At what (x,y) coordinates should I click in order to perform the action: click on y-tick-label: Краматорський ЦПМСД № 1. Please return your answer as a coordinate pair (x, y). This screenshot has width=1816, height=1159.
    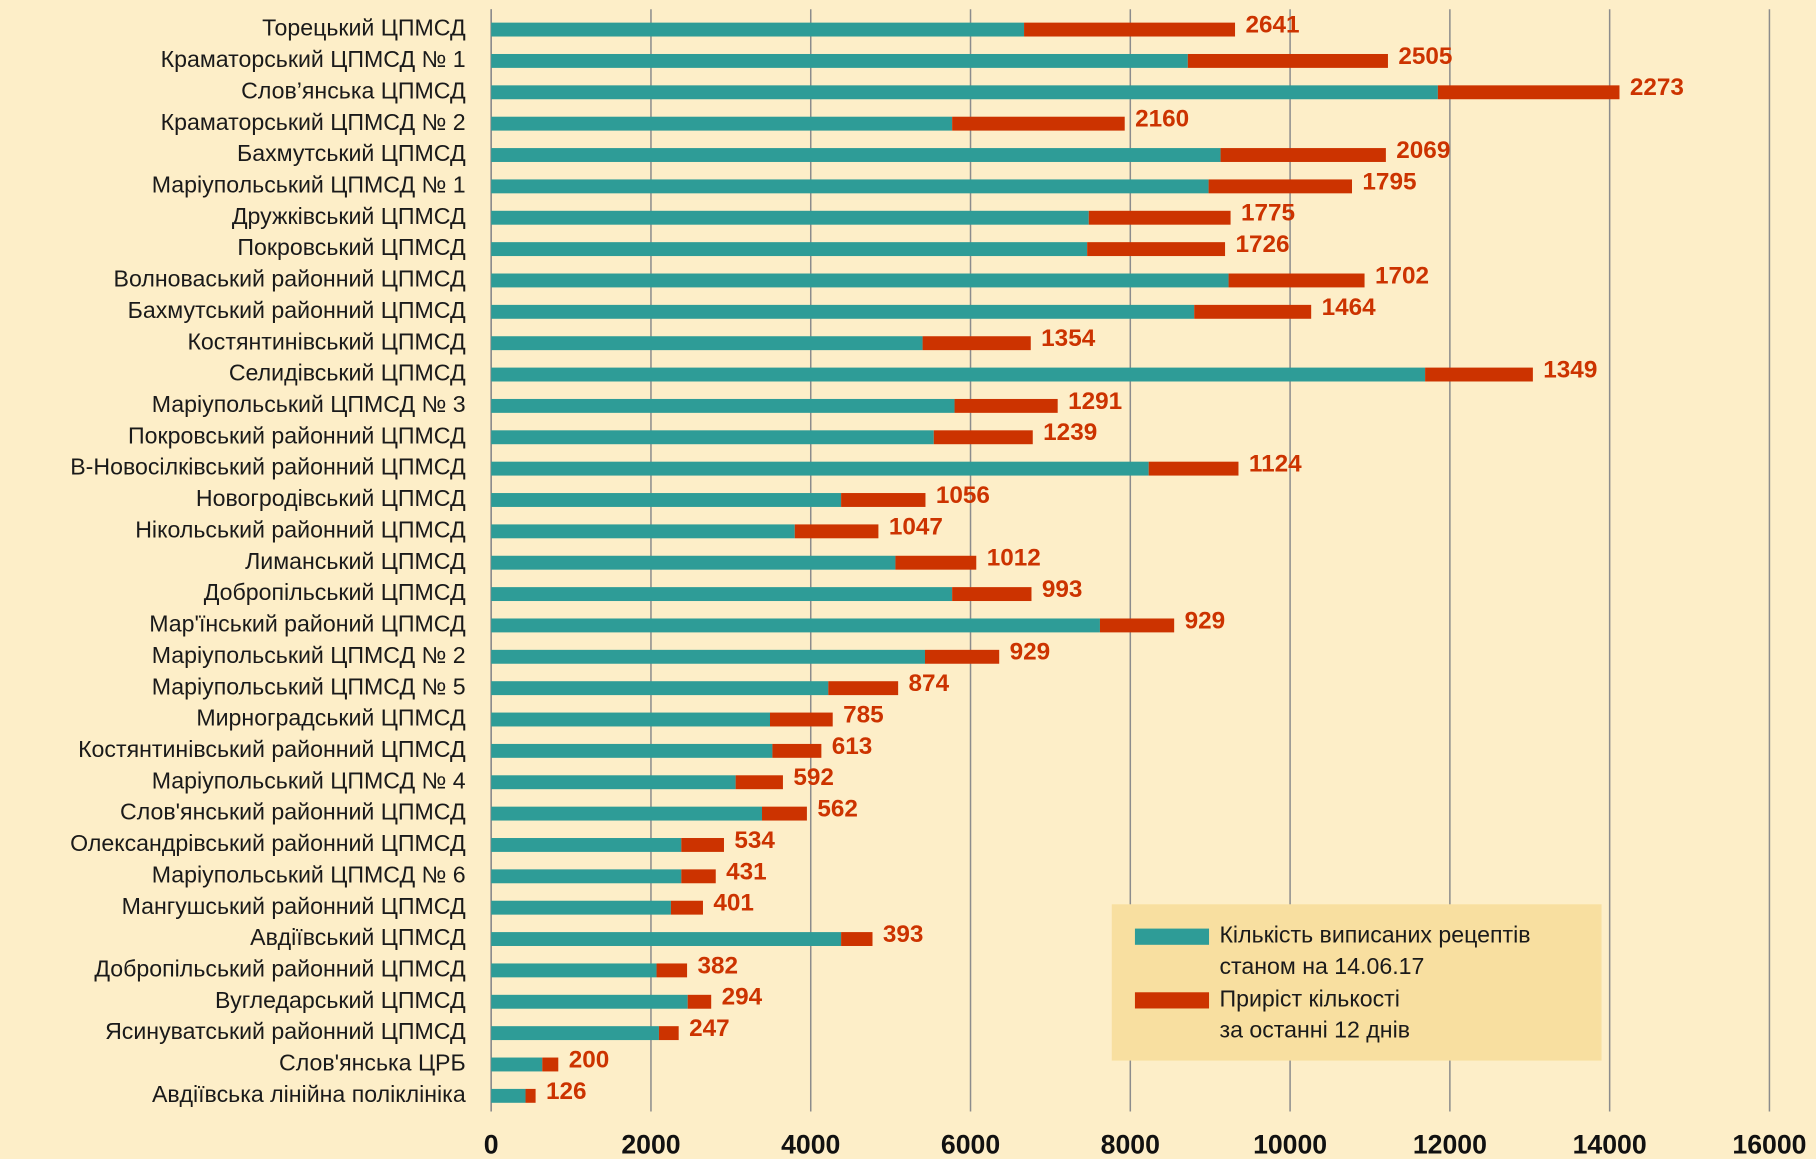
    Looking at the image, I should click on (313, 59).